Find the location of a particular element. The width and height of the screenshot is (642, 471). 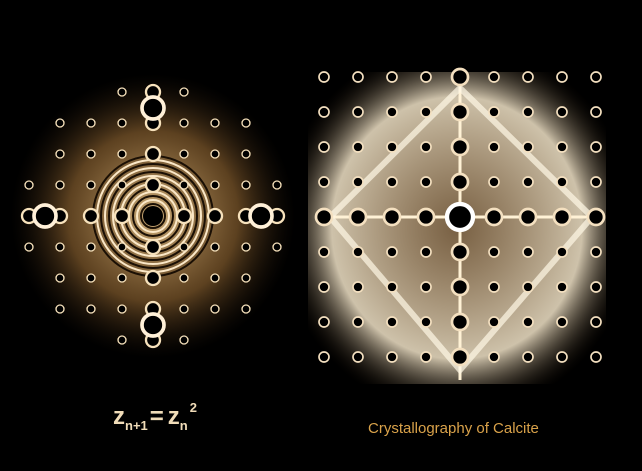

caption: Crystallography of Calcite is located at coordinates (453, 428).